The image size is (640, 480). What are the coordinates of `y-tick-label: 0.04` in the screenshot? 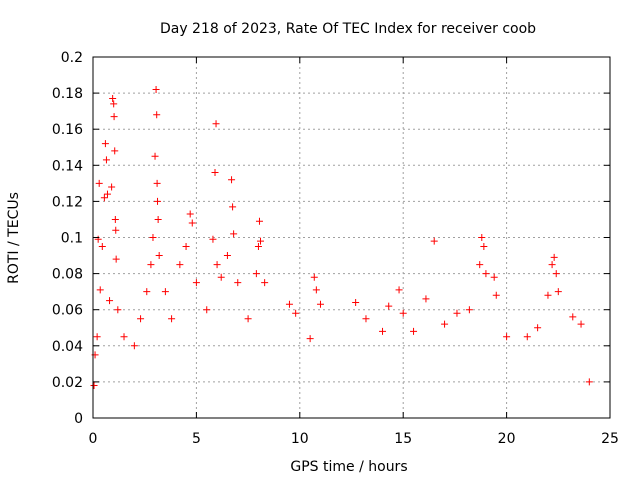 It's located at (67, 347).